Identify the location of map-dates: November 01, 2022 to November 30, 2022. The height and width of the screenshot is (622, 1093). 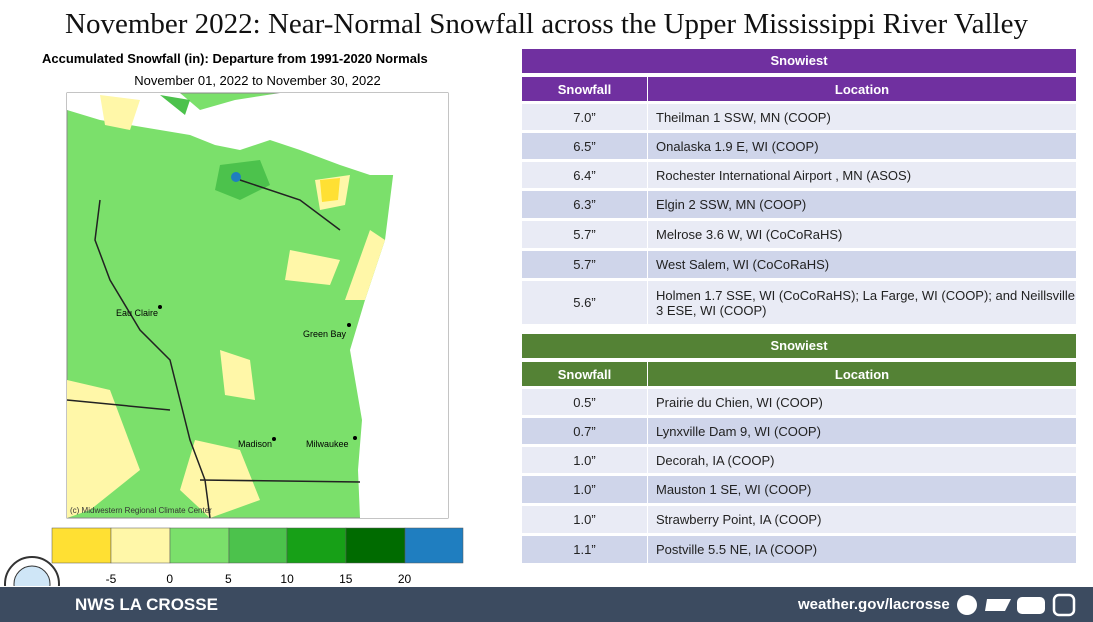
(257, 80).